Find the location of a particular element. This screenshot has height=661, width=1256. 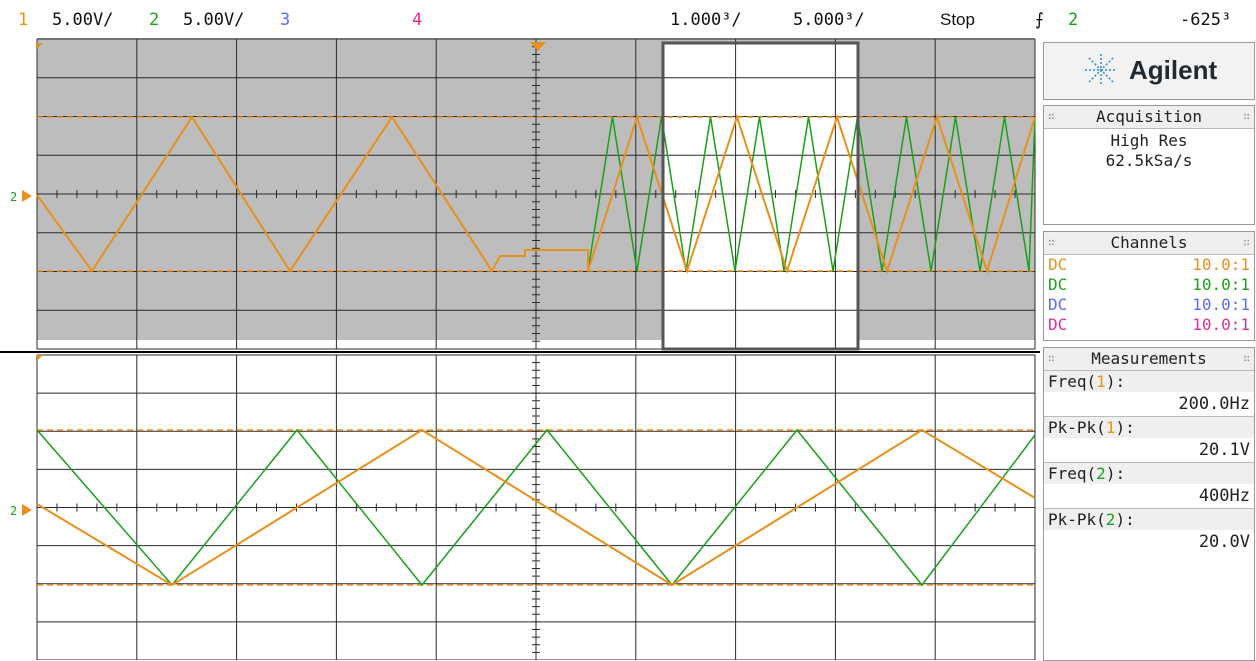

acquisition-mode: High Res is located at coordinates (1149, 140).